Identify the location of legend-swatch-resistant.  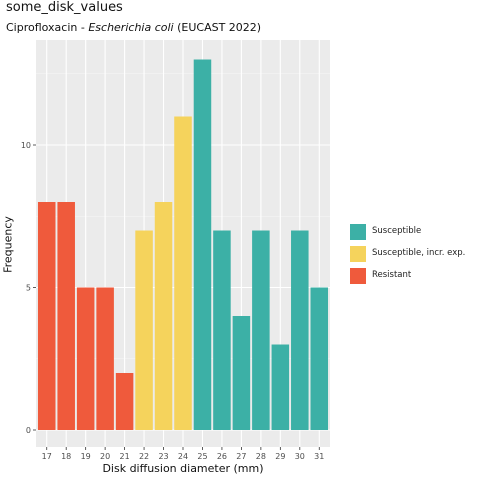
(358, 276).